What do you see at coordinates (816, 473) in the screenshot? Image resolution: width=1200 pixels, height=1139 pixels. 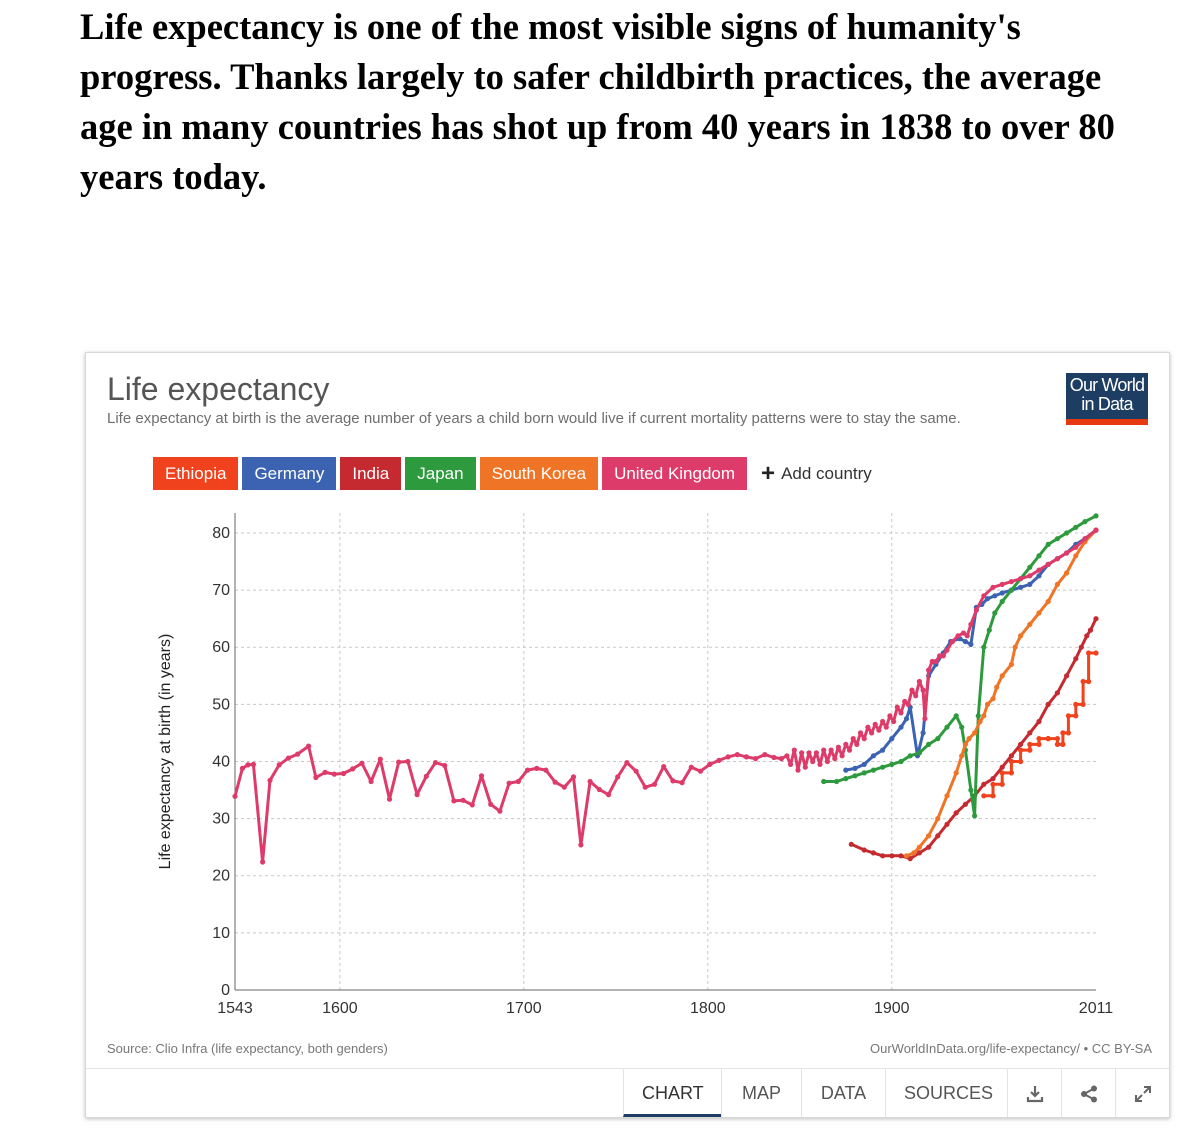 I see `add-country-button: + Add country` at bounding box center [816, 473].